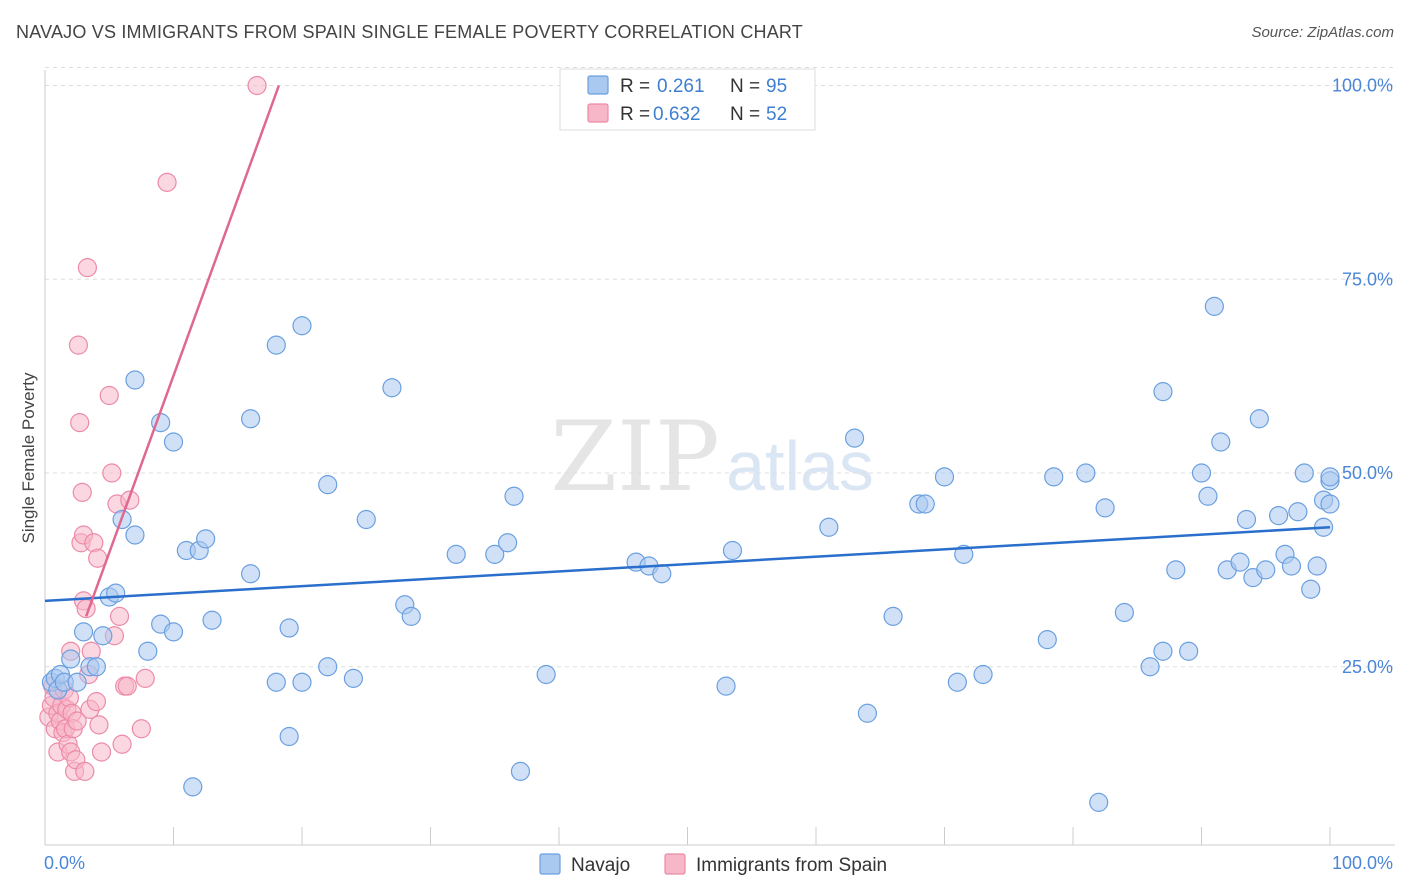 This screenshot has width=1406, height=892. Describe the element at coordinates (64, 863) in the screenshot. I see `x-tick-label-min: 0.0%` at that location.